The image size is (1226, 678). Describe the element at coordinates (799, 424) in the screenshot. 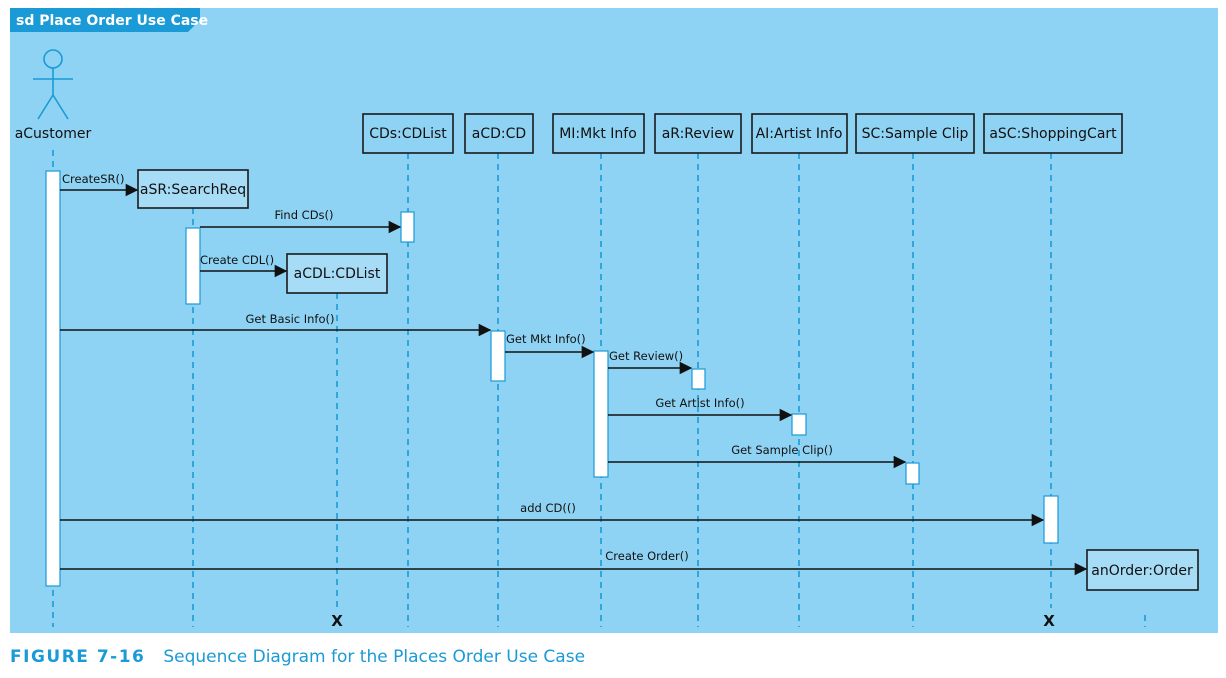

I see `activation-ai` at that location.